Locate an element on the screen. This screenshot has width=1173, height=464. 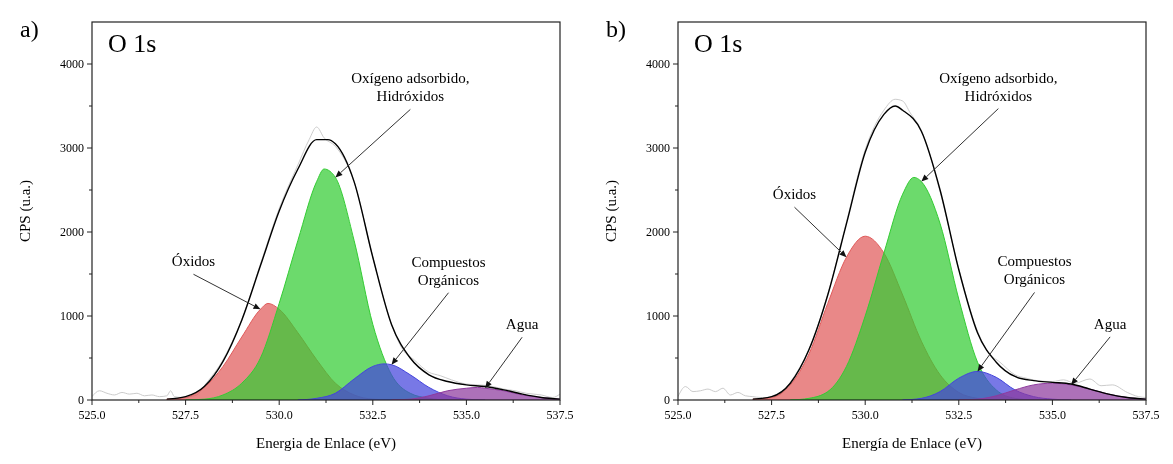
text: a) is located at coordinates (29, 28).